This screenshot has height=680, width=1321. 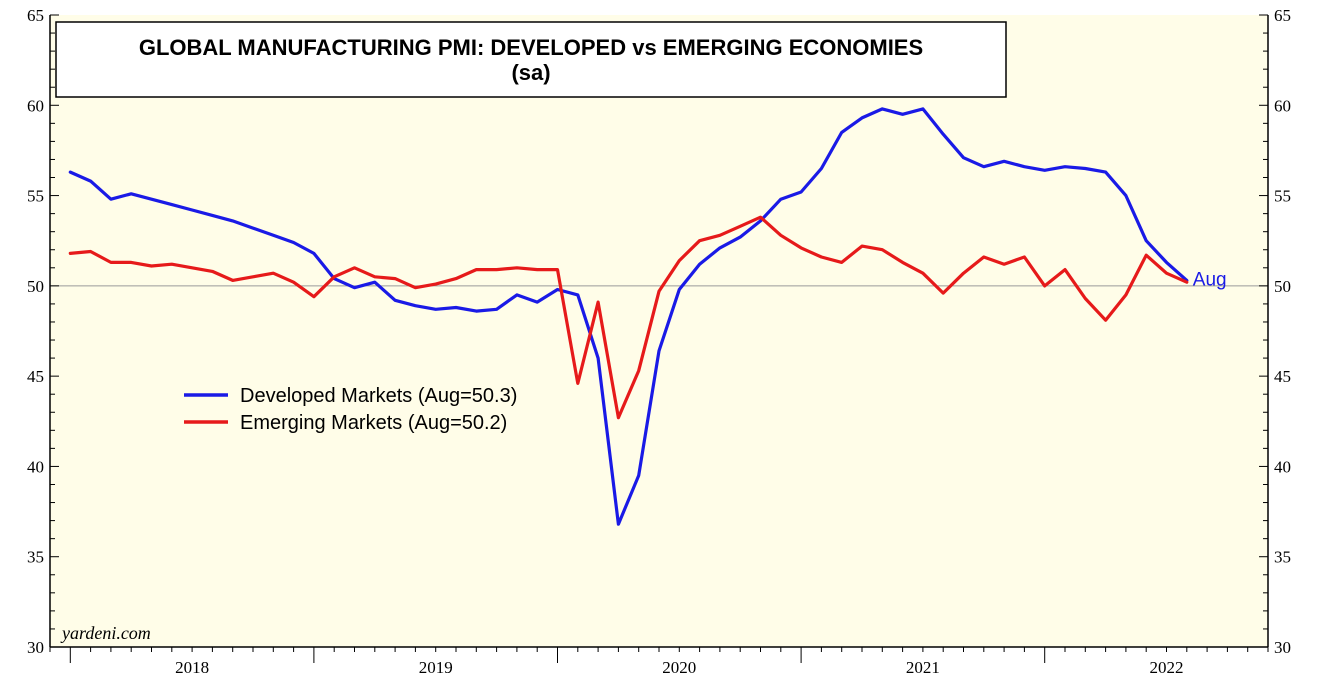 I want to click on y-tick-label-left: 50, so click(x=35, y=286).